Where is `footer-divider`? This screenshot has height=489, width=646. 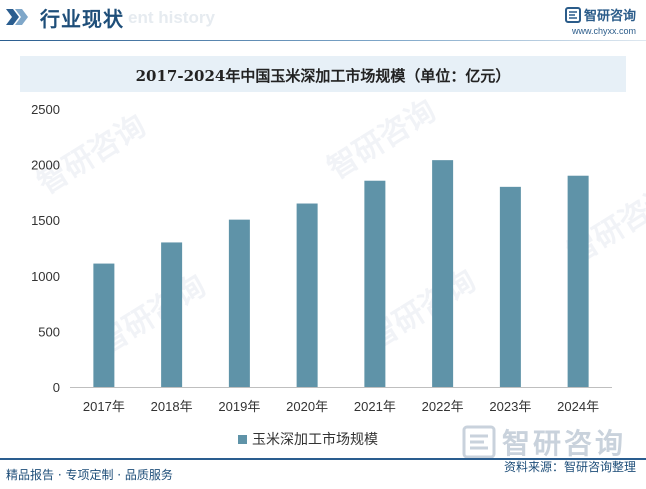
footer-divider is located at coordinates (323, 459).